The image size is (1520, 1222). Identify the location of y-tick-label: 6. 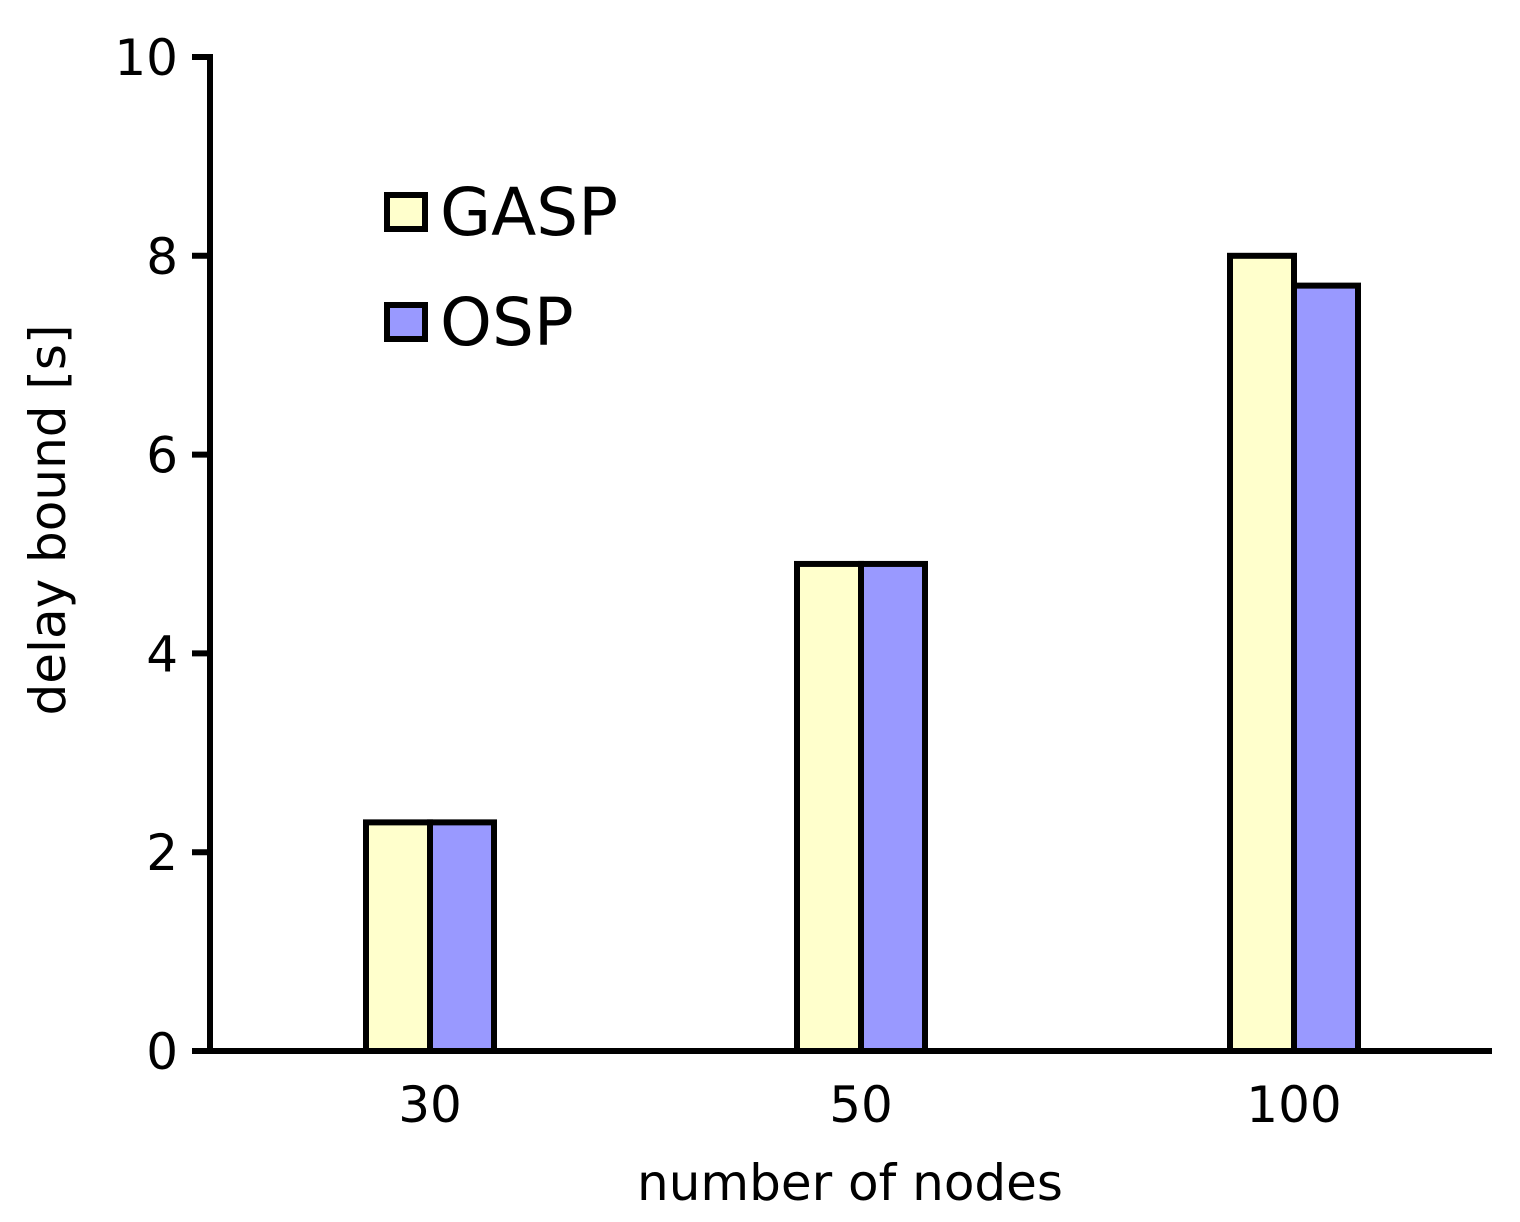
(162, 456).